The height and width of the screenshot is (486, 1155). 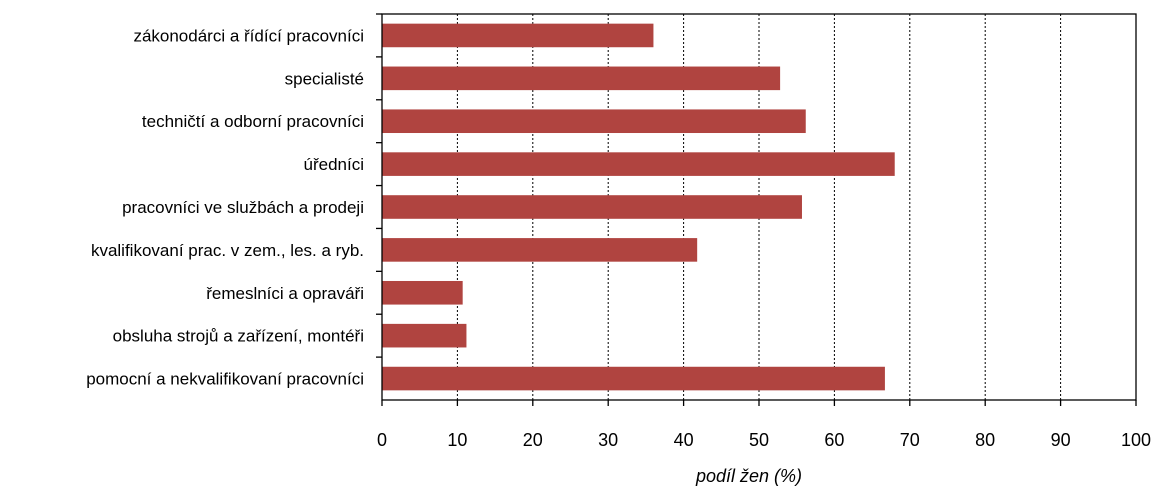 What do you see at coordinates (227, 250) in the screenshot?
I see `category-label: kvalifikovaní prac. v zem., les. a ryb.` at bounding box center [227, 250].